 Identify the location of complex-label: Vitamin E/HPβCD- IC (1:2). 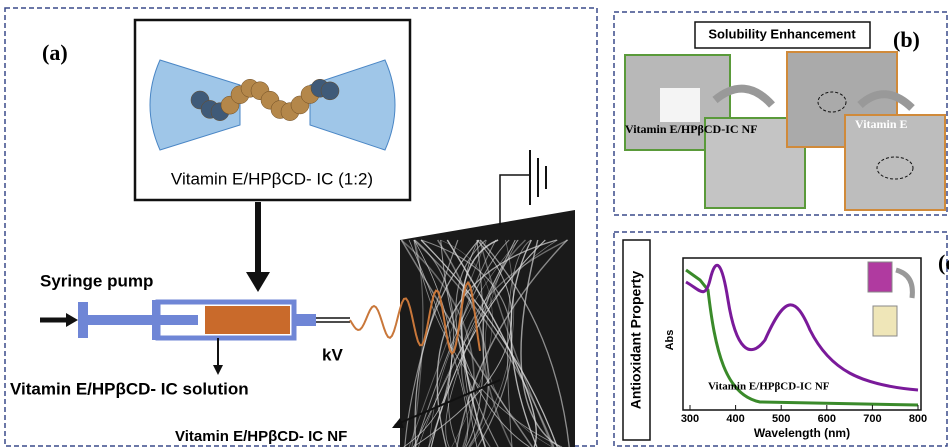
(272, 178).